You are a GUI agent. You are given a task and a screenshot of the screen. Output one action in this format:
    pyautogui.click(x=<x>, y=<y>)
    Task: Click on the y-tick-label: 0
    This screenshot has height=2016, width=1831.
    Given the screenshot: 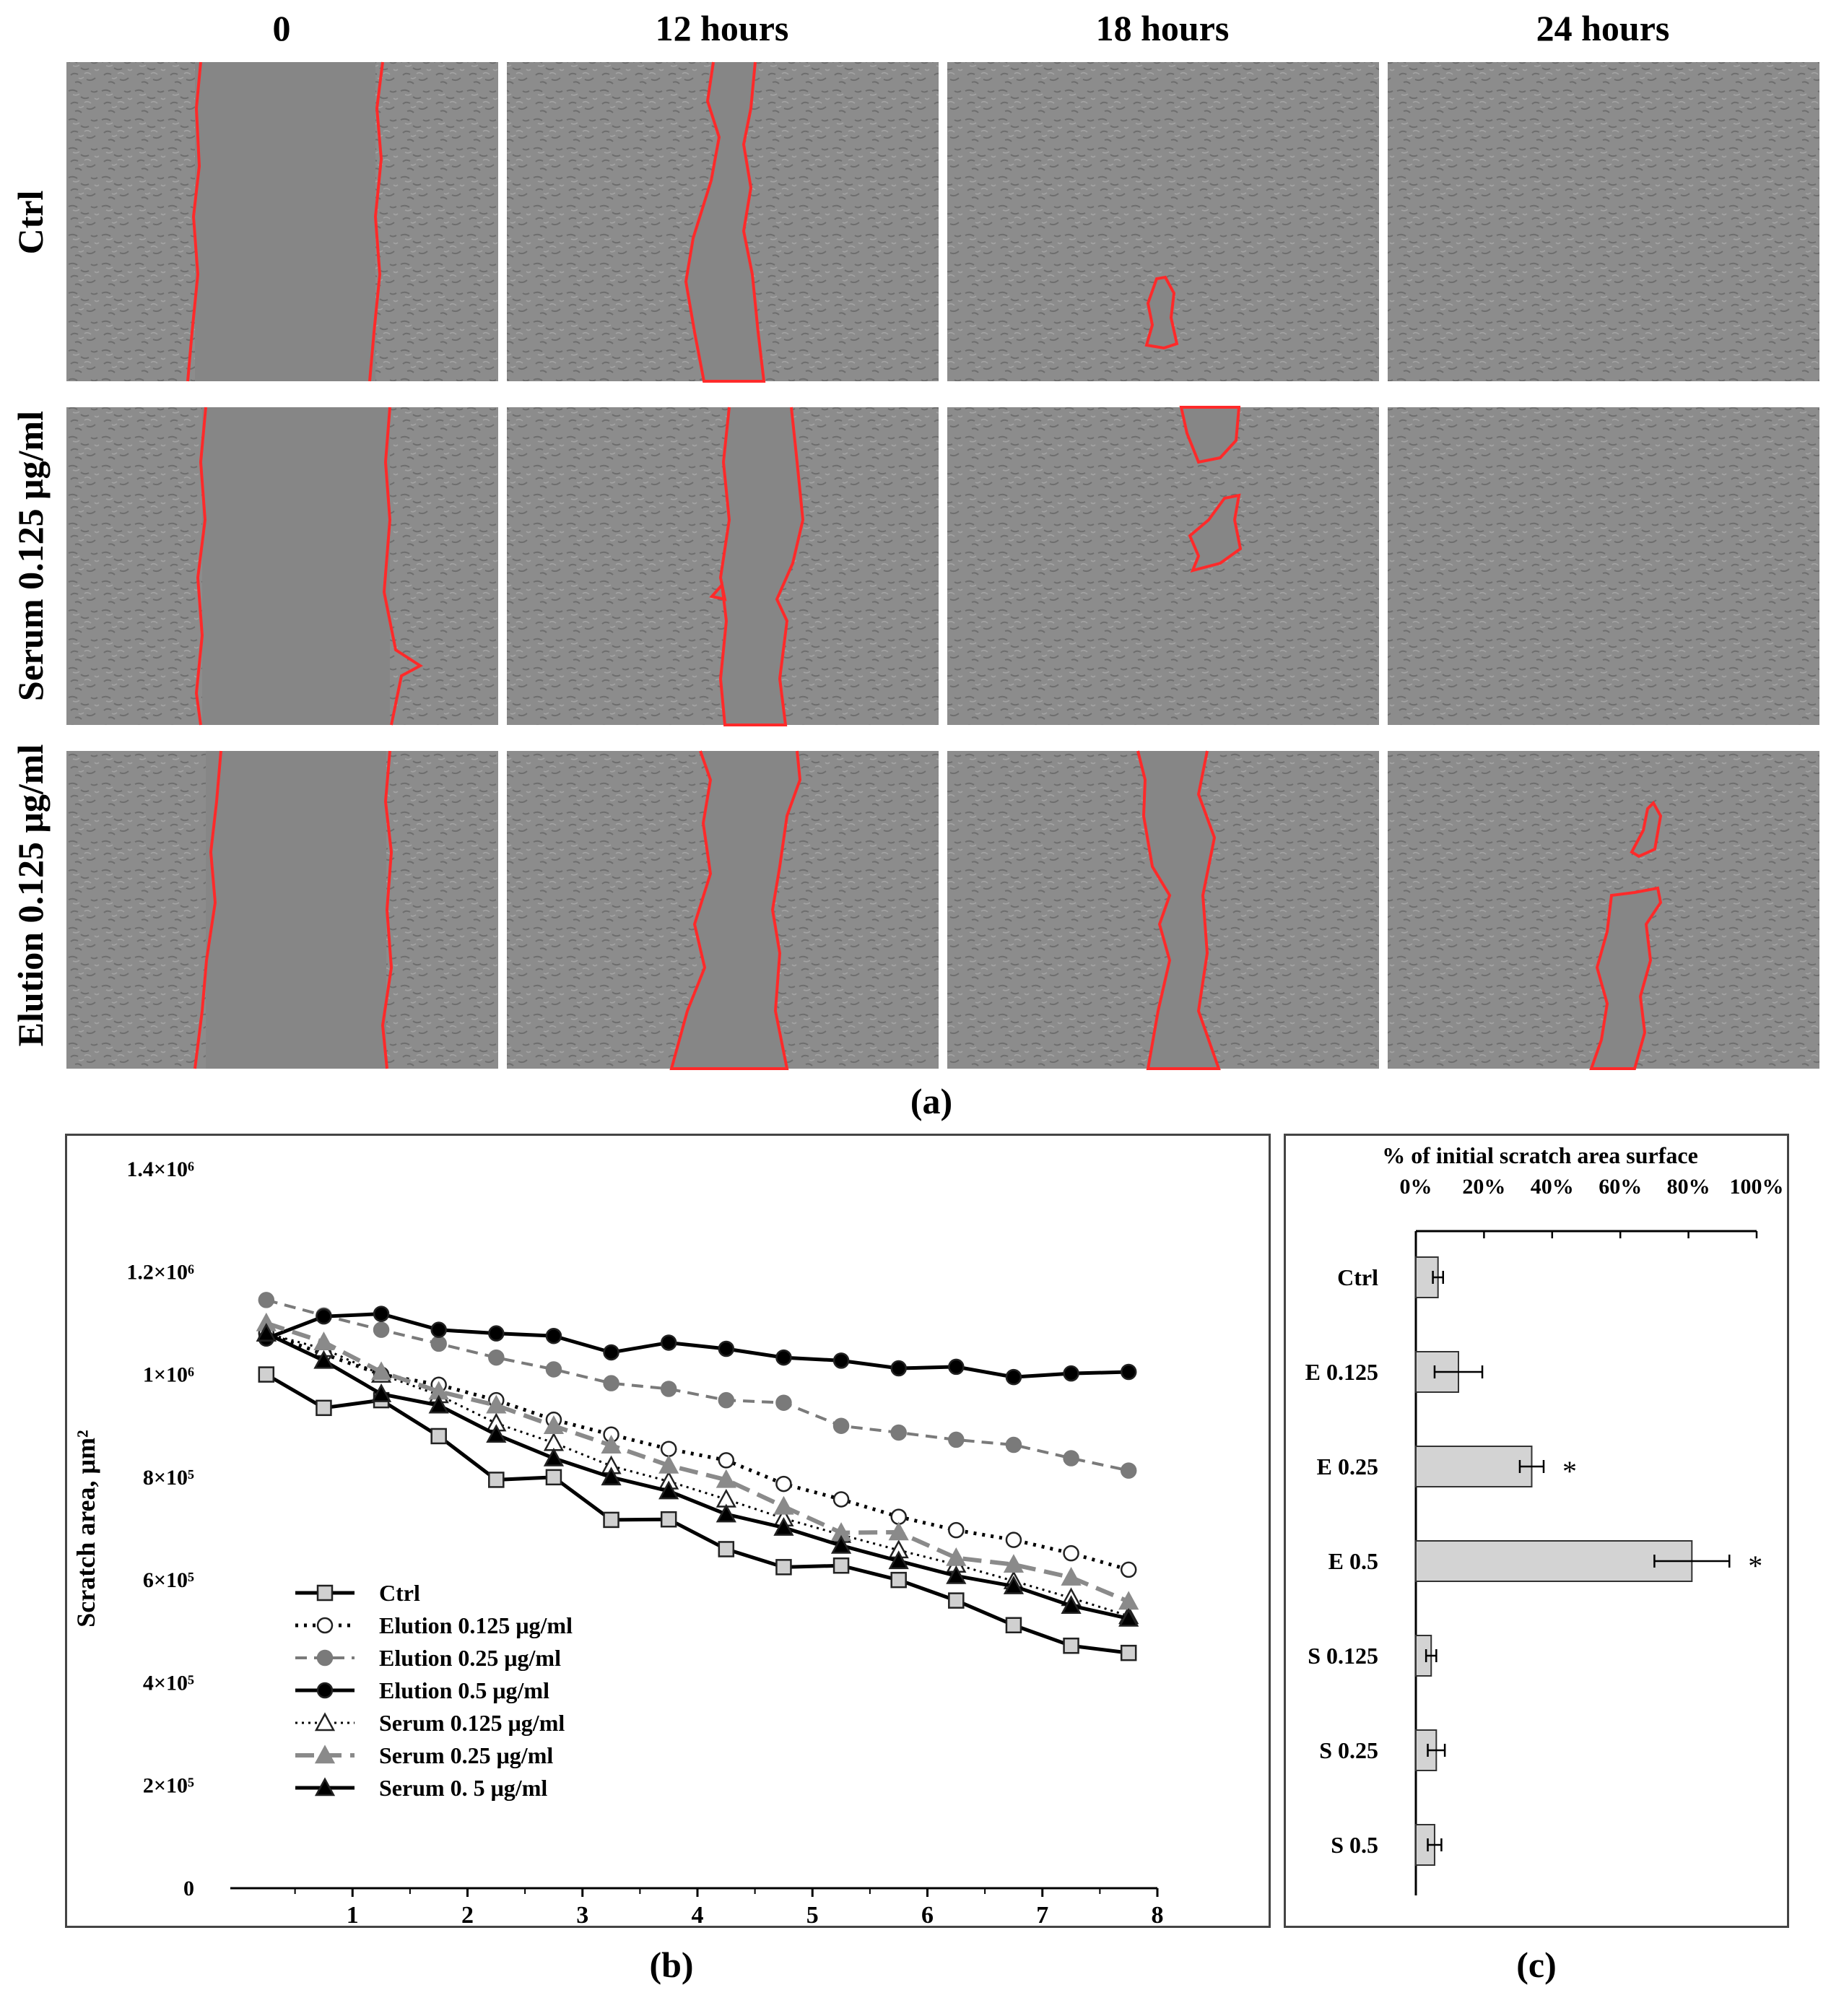 What is the action you would take?
    pyautogui.click(x=188, y=1888)
    